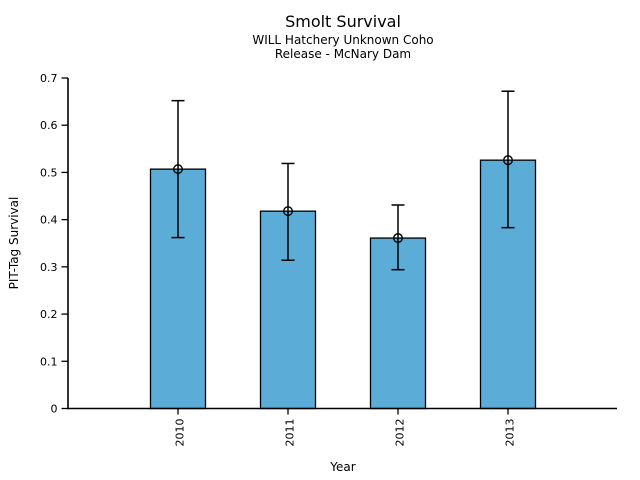 This screenshot has width=640, height=480. I want to click on chart-subtitle-line2: Release - McNary Dam, so click(343, 54).